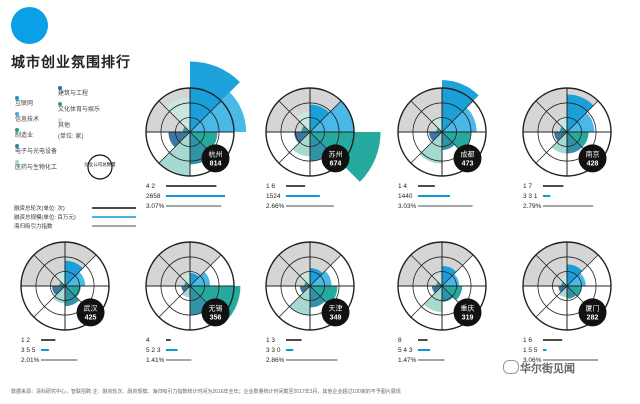 Image resolution: width=640 pixels, height=404 pixels. What do you see at coordinates (532, 360) in the screenshot?
I see `talent-value: 3.06%` at bounding box center [532, 360].